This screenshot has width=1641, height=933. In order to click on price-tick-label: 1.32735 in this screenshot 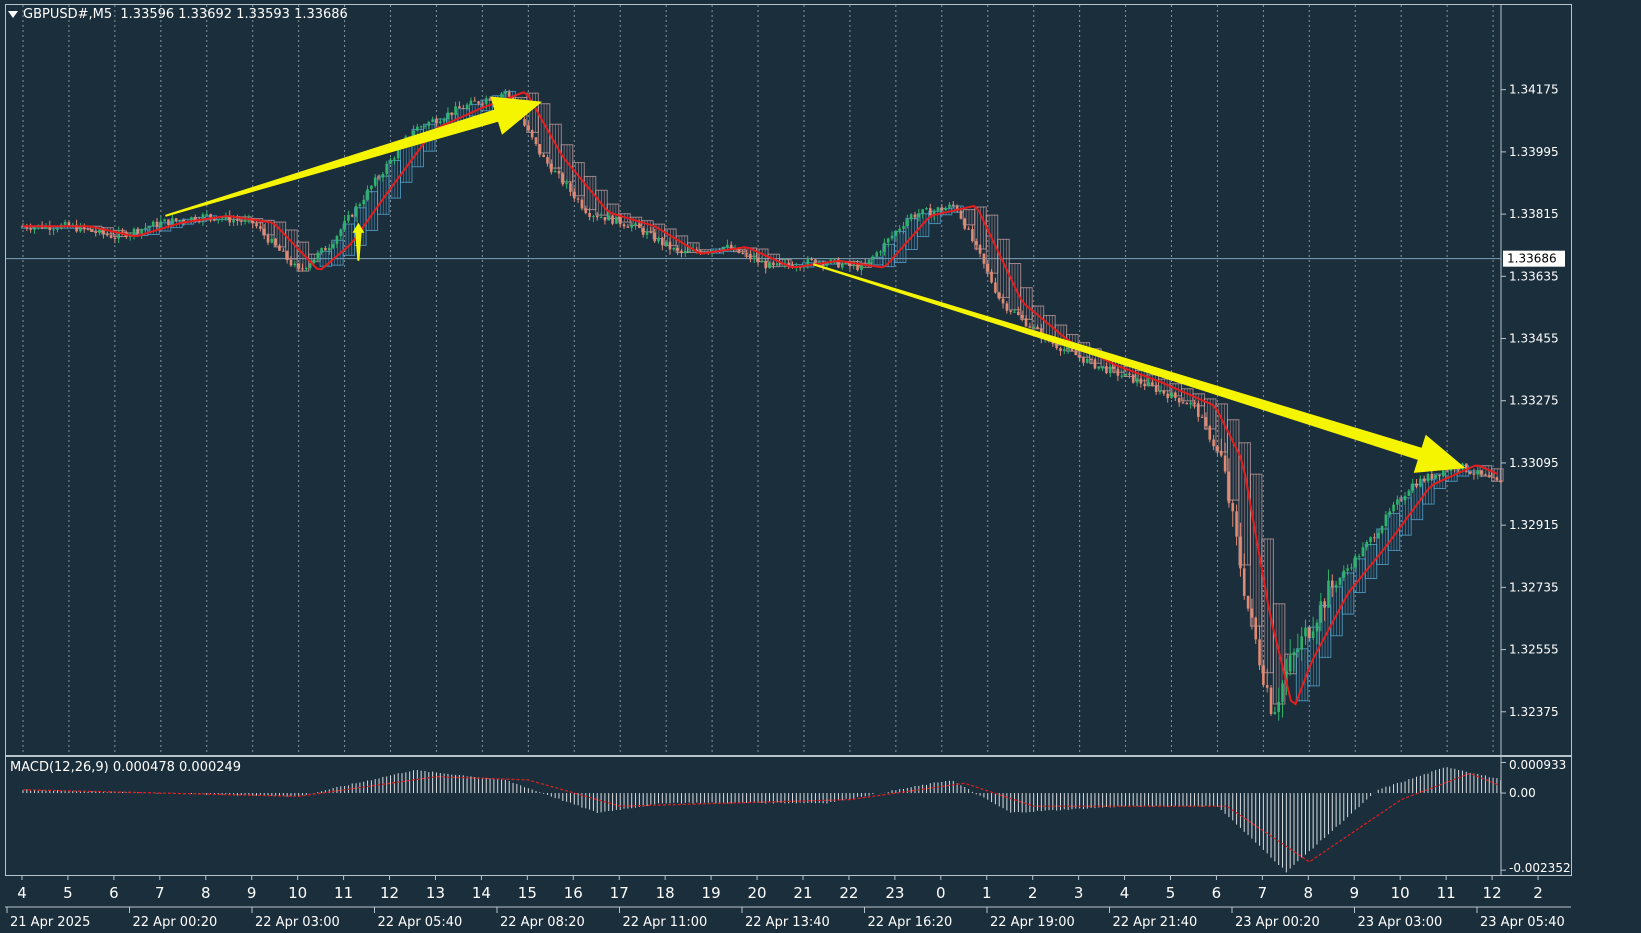, I will do `click(1534, 587)`.